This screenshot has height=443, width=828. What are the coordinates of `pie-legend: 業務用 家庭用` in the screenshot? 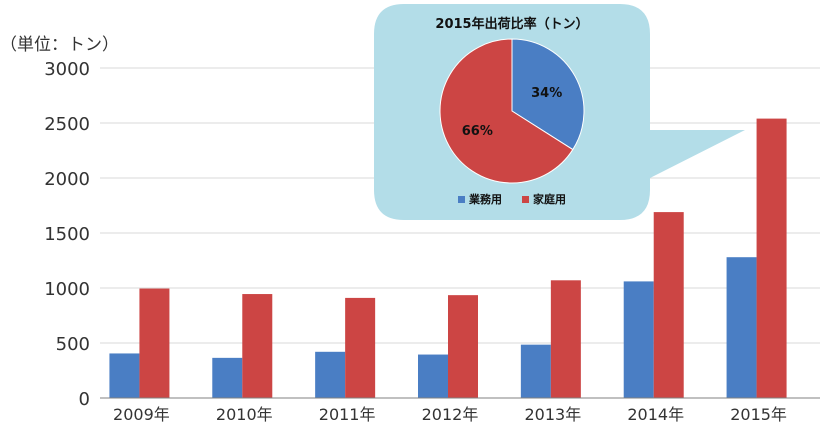 It's located at (512, 199).